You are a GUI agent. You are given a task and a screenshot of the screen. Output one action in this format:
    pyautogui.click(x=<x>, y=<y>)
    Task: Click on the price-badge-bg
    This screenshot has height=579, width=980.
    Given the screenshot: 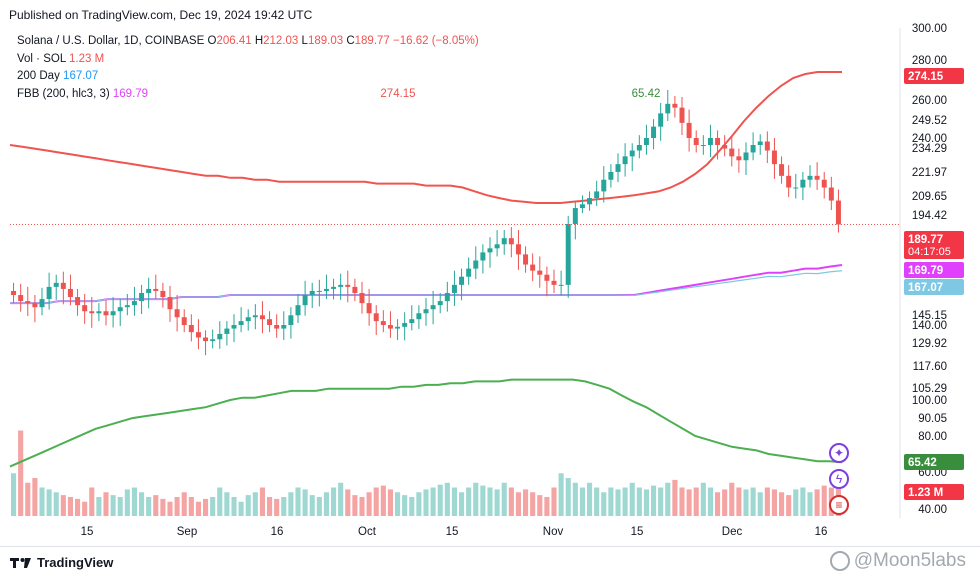 What is the action you would take?
    pyautogui.click(x=934, y=270)
    